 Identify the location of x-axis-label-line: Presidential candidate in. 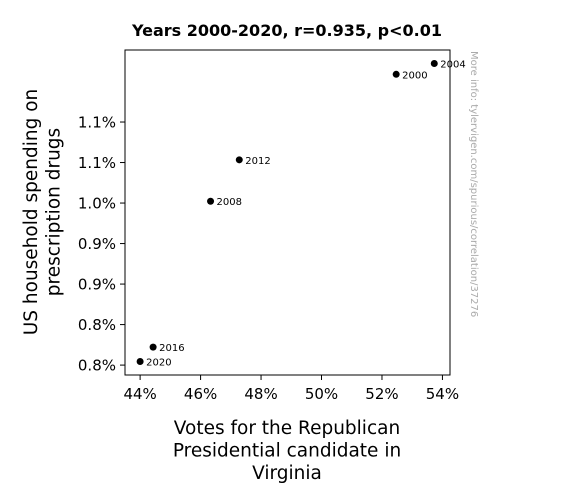
(287, 451).